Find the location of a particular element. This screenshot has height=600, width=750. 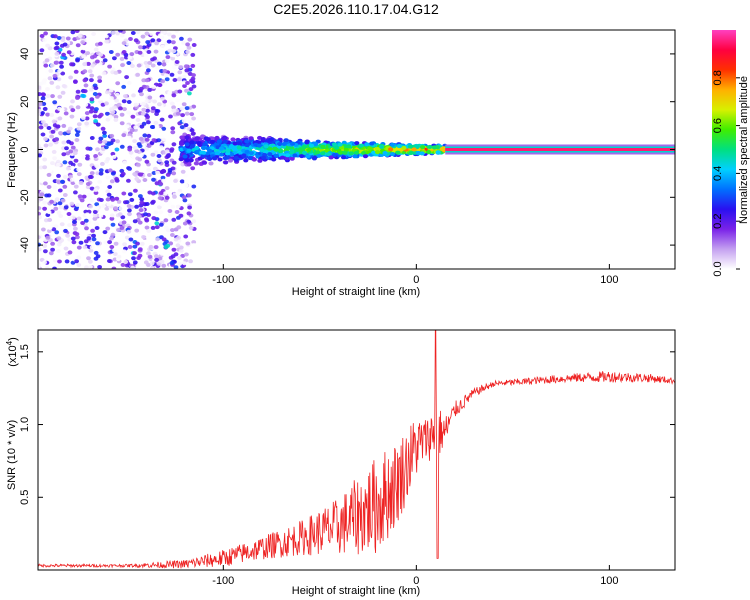

colorbar-gradient is located at coordinates (724, 149).